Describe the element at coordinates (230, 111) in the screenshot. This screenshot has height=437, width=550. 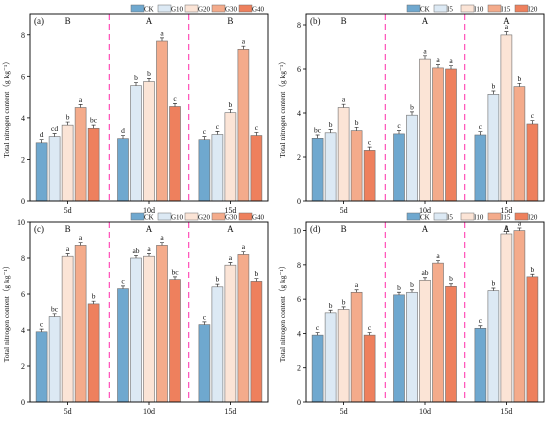
I see `error-bar-G20-15d` at that location.